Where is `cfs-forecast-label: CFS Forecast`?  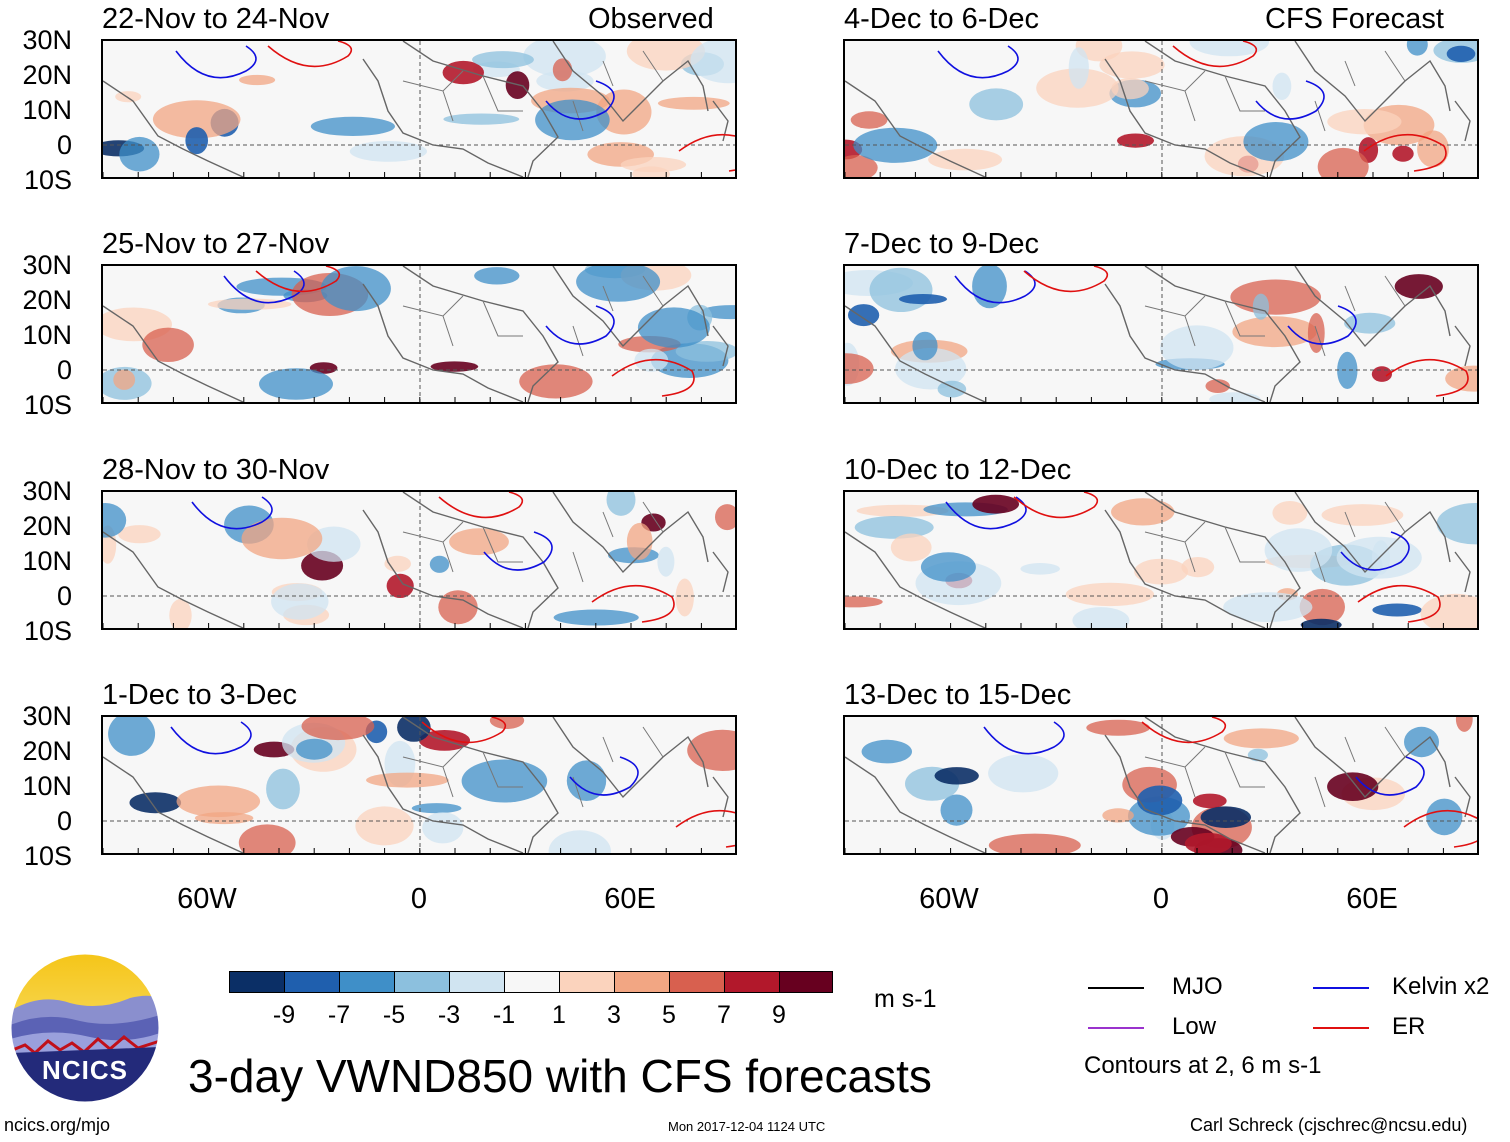 cfs-forecast-label: CFS Forecast is located at coordinates (1354, 19).